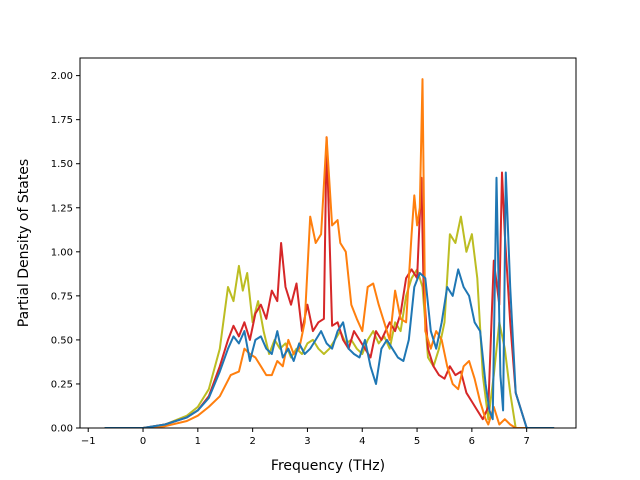 The height and width of the screenshot is (480, 640). What do you see at coordinates (62, 296) in the screenshot?
I see `y-tick-label: 0.75` at bounding box center [62, 296].